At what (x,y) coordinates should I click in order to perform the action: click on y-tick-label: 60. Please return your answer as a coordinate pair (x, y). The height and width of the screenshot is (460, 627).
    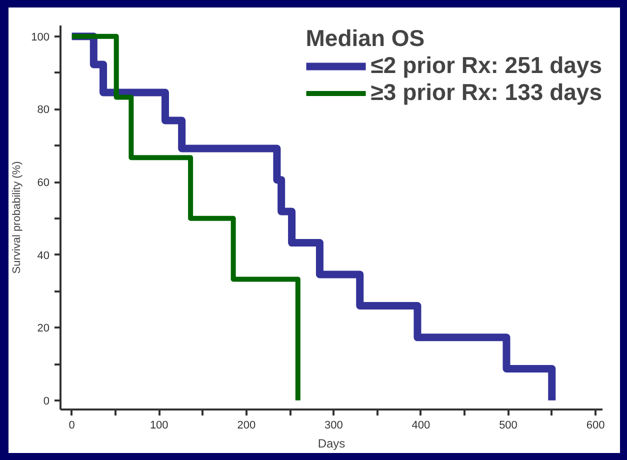
    Looking at the image, I should click on (43, 183).